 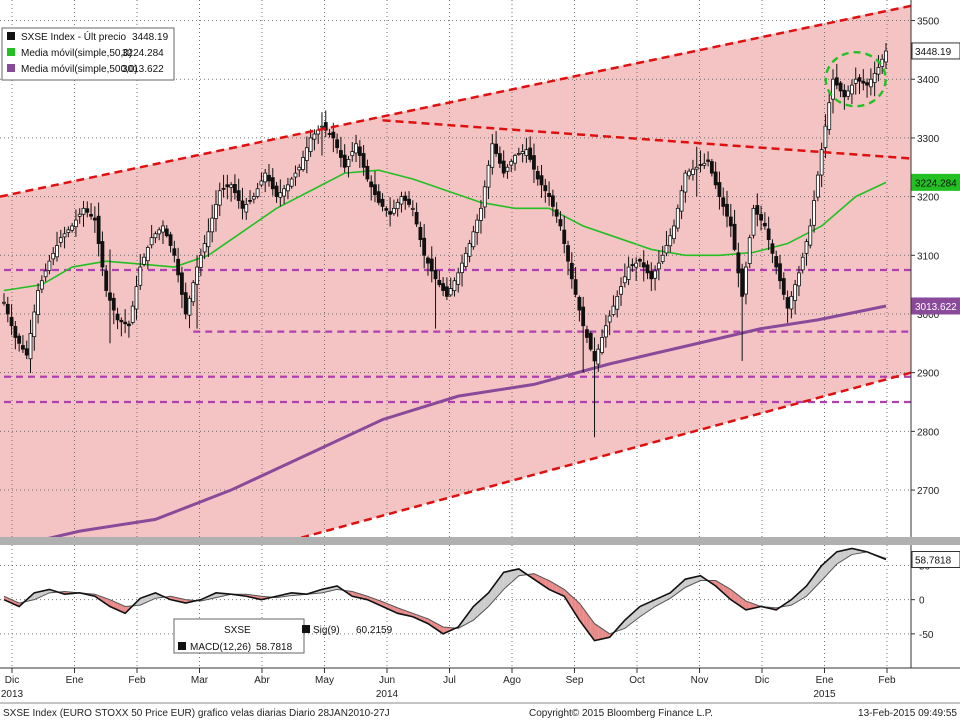 What do you see at coordinates (928, 198) in the screenshot?
I see `price-tick-label: 3200` at bounding box center [928, 198].